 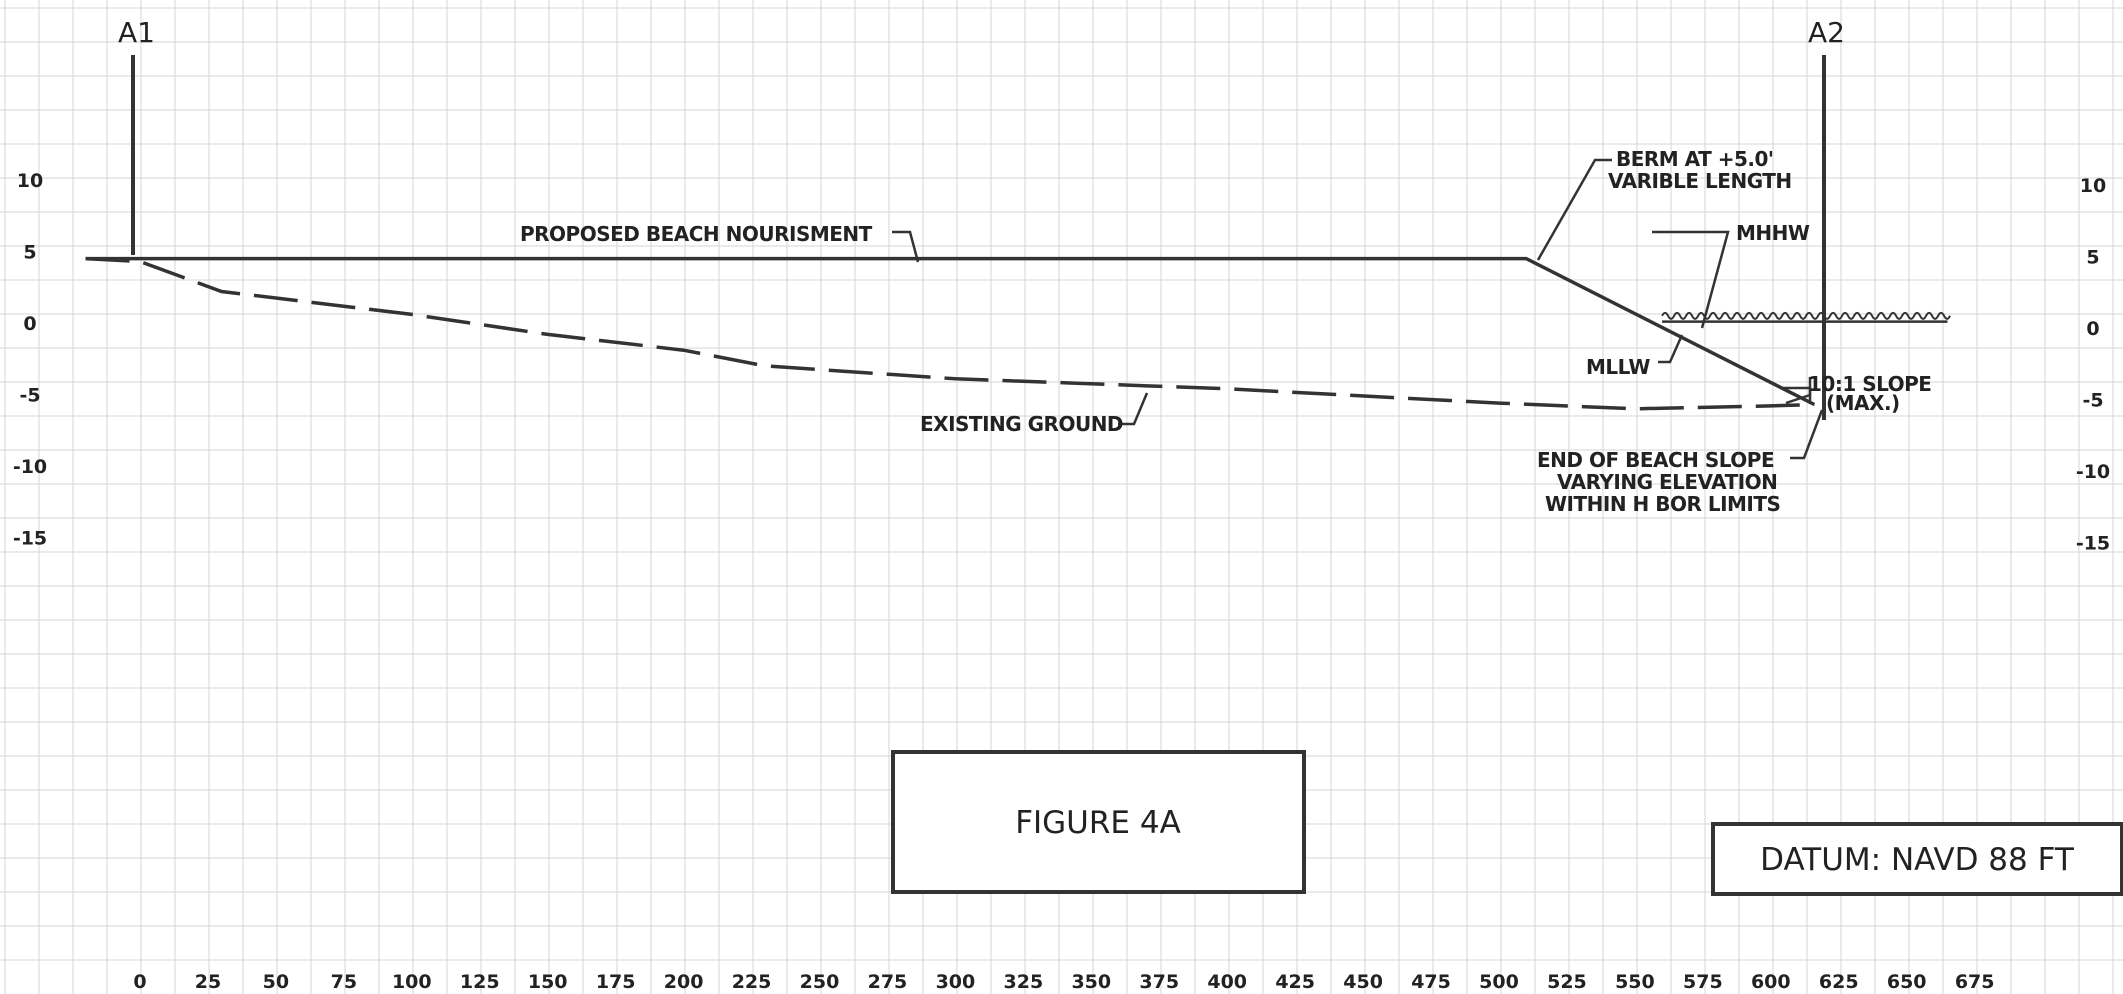 I want to click on x-tick-label: 575, so click(x=1703, y=982).